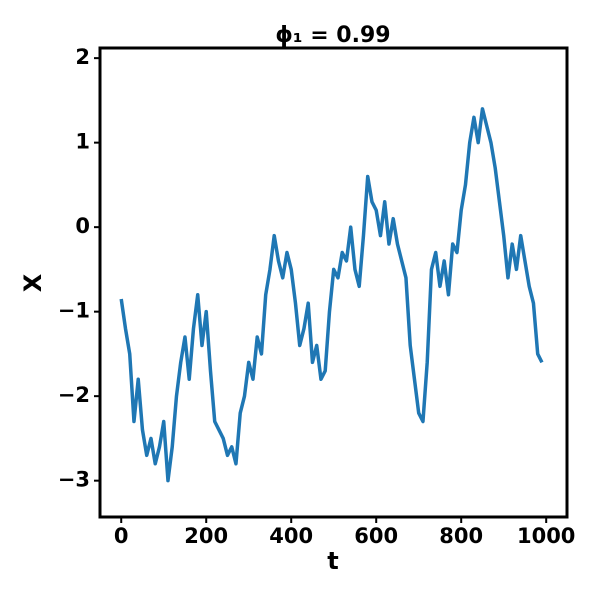  What do you see at coordinates (291, 536) in the screenshot?
I see `x-tick-label: 400` at bounding box center [291, 536].